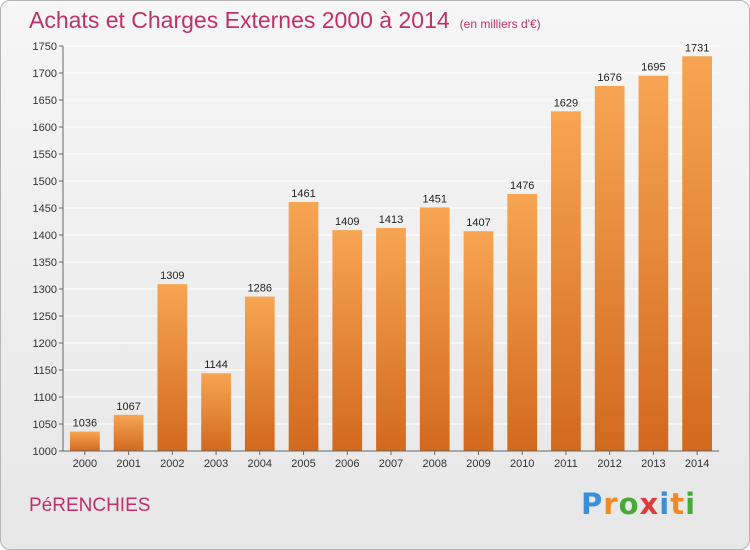 The width and height of the screenshot is (750, 550). What do you see at coordinates (434, 199) in the screenshot?
I see `value-label-2008: 1451` at bounding box center [434, 199].